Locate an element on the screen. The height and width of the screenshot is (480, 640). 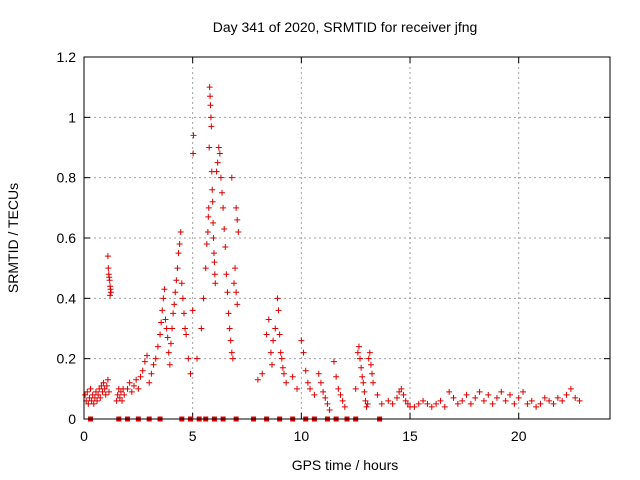
y-tick-label: 1 is located at coordinates (72, 117).